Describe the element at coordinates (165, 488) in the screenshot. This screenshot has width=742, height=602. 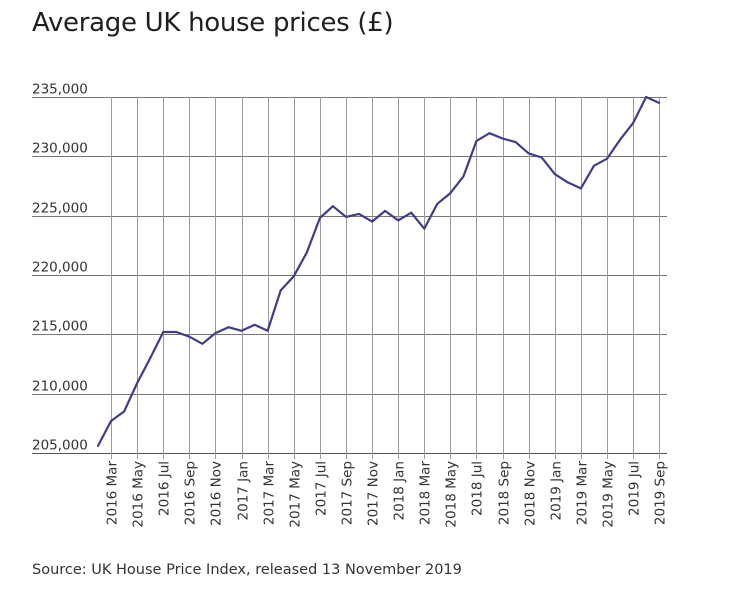
I see `x-tick-label: 2016 Jul` at that location.